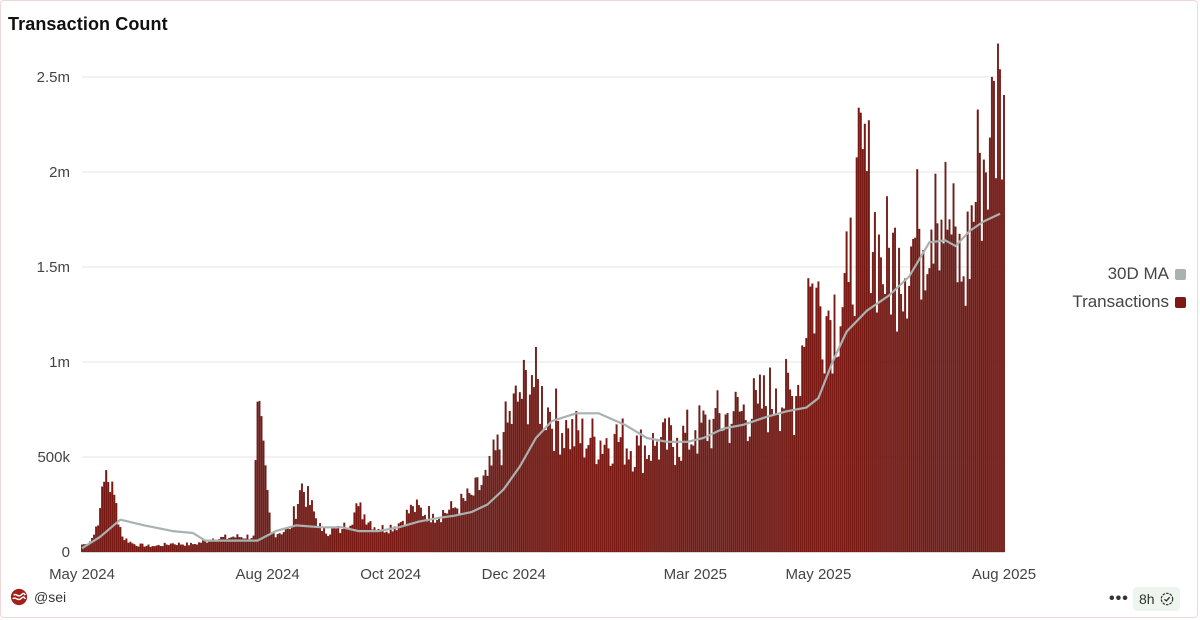 Image resolution: width=1200 pixels, height=620 pixels. I want to click on legend-item-ma: 30D MA, so click(1129, 274).